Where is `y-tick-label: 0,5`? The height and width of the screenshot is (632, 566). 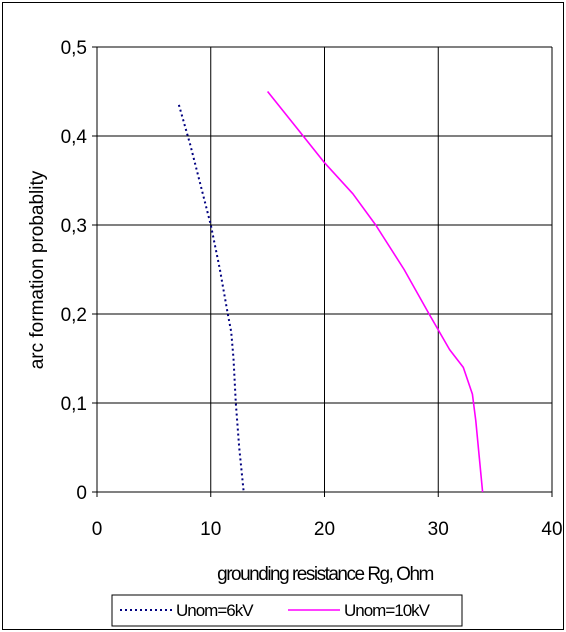 y-tick-label: 0,5 is located at coordinates (74, 48).